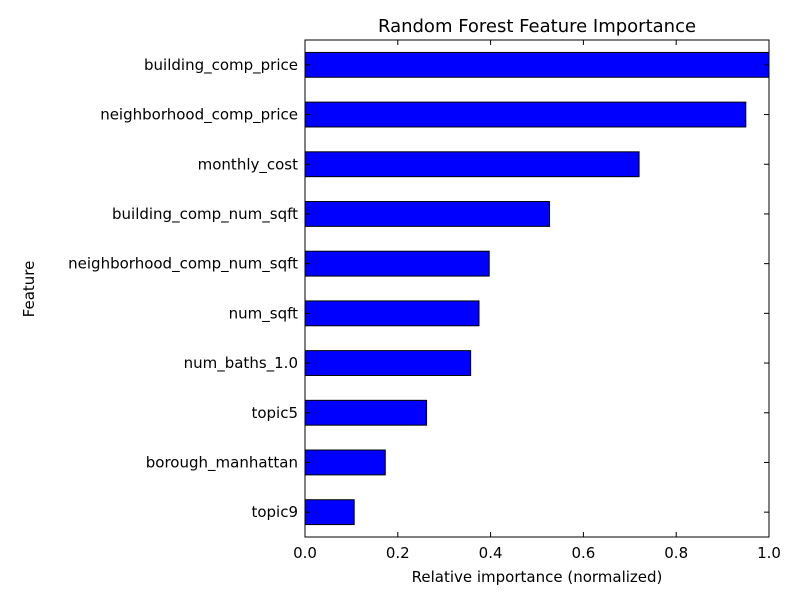 The width and height of the screenshot is (800, 600). What do you see at coordinates (366, 412) in the screenshot?
I see `bar-topic5` at bounding box center [366, 412].